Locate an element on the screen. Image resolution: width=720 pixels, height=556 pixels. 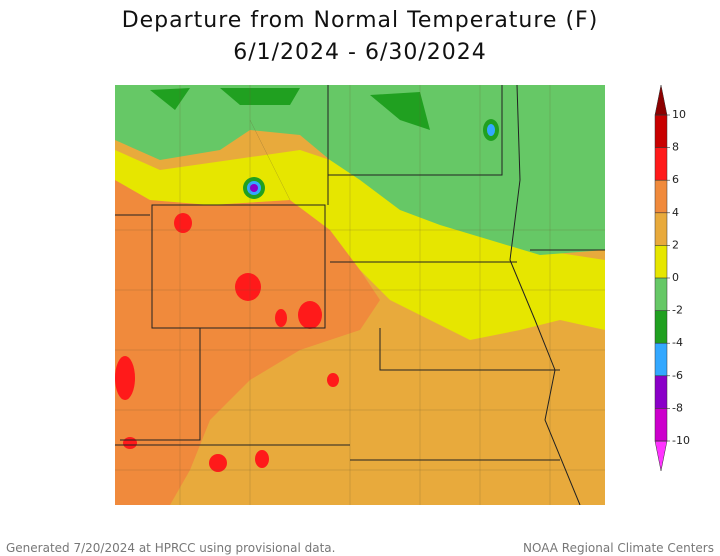
colorbar-tick-label: 0 is located at coordinates (675, 277).